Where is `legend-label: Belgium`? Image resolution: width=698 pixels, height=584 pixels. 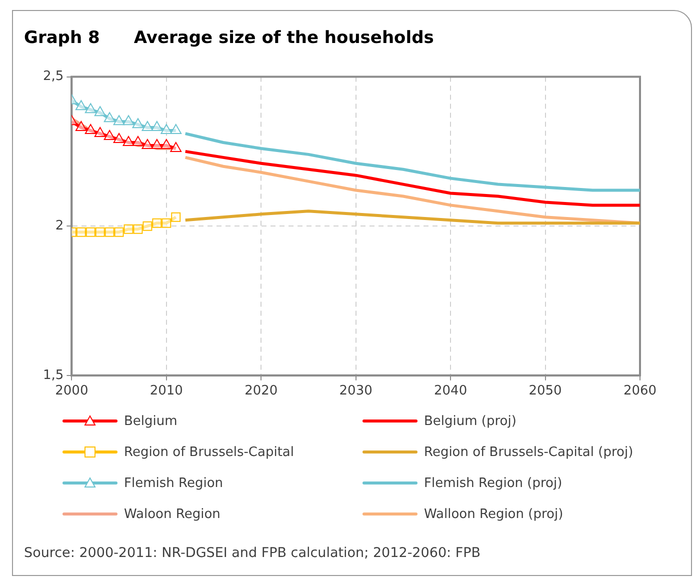
legend-label: Belgium is located at coordinates (151, 421).